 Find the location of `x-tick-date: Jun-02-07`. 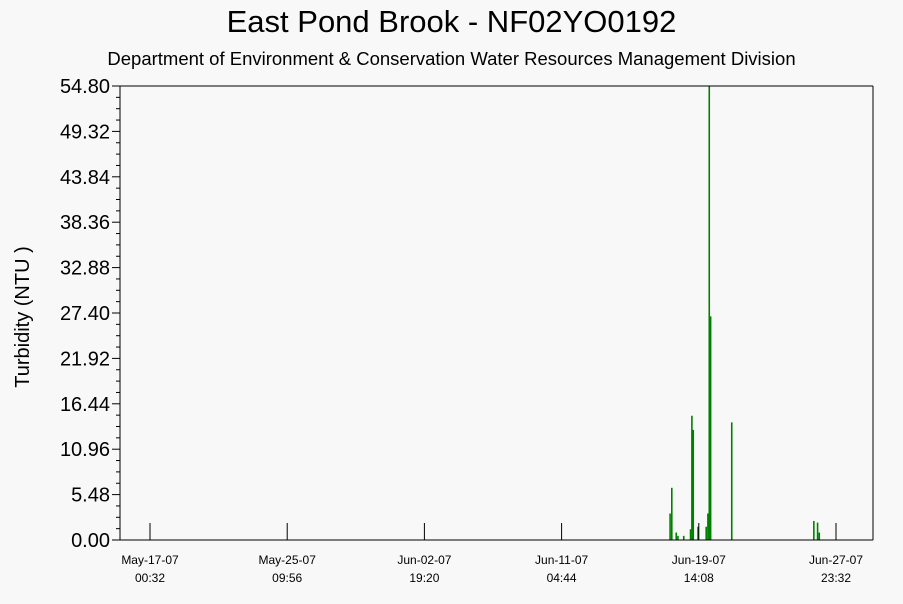

x-tick-date: Jun-02-07 is located at coordinates (424, 560).